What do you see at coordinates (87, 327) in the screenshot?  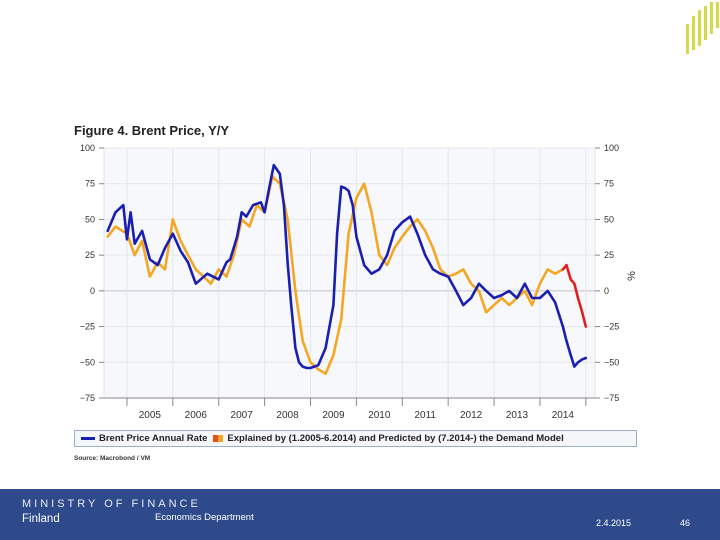 I see `y-tick-label-left: −25` at bounding box center [87, 327].